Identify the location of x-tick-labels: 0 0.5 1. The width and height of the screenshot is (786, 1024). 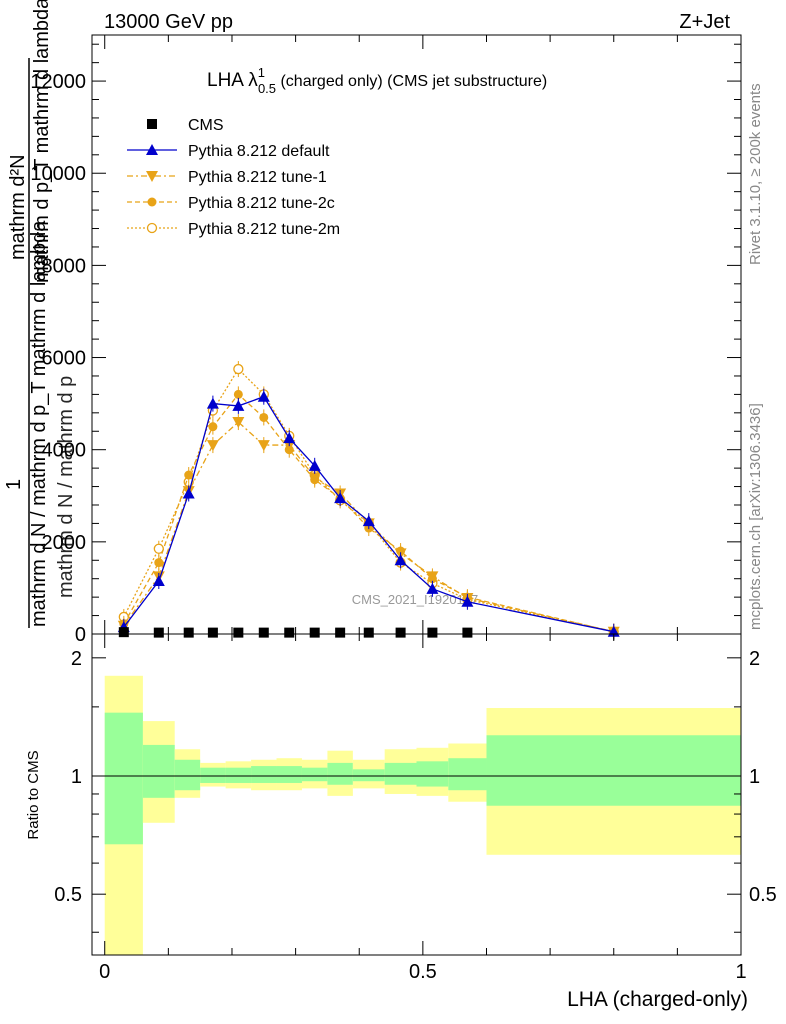
(422, 972).